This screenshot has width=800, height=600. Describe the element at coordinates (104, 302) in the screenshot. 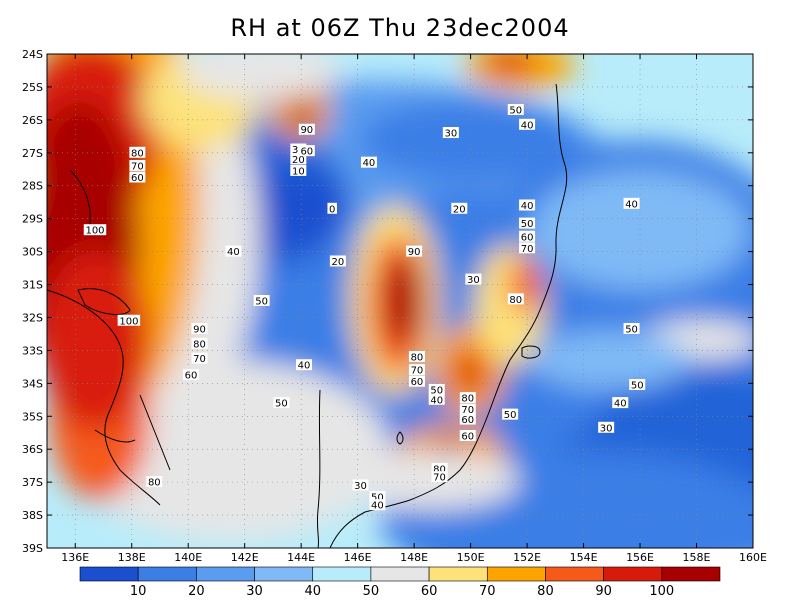

I see `lake-outline` at that location.